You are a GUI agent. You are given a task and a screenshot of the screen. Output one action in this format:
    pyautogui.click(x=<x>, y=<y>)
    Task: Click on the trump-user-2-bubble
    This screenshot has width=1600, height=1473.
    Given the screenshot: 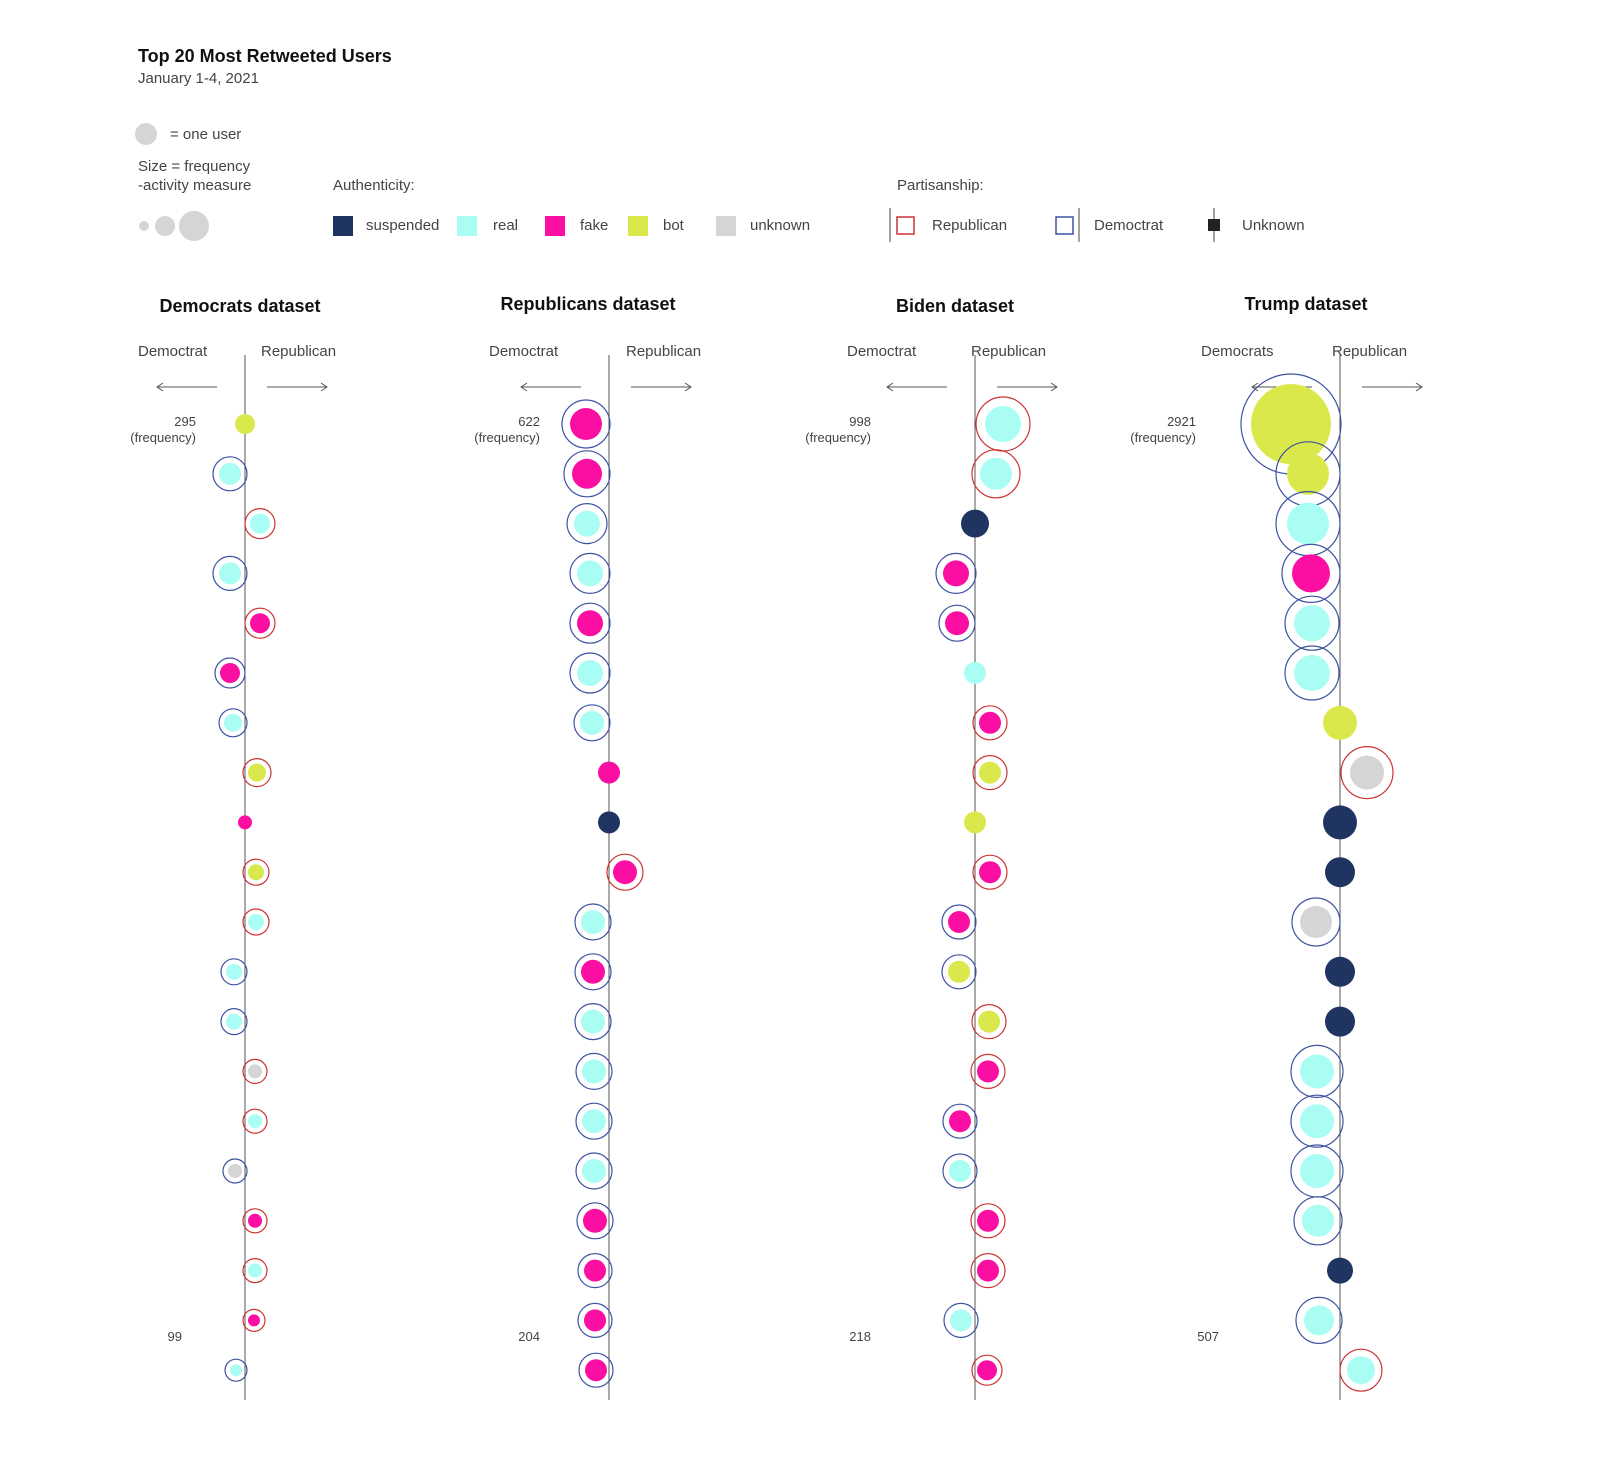 What is the action you would take?
    pyautogui.click(x=1308, y=473)
    